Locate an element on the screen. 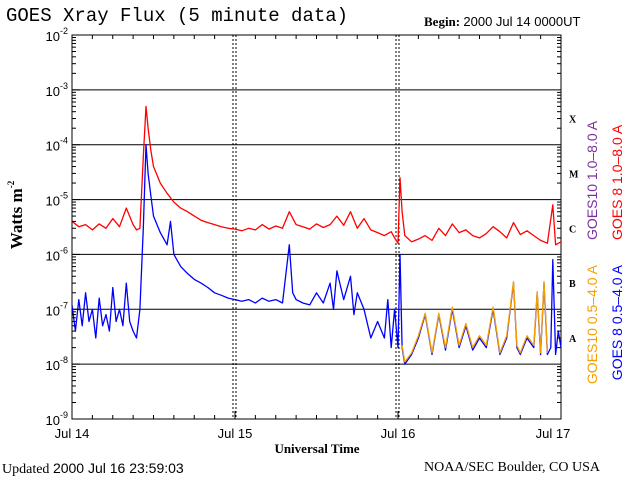  y-tick-exponent: -4 is located at coordinates (64, 141).